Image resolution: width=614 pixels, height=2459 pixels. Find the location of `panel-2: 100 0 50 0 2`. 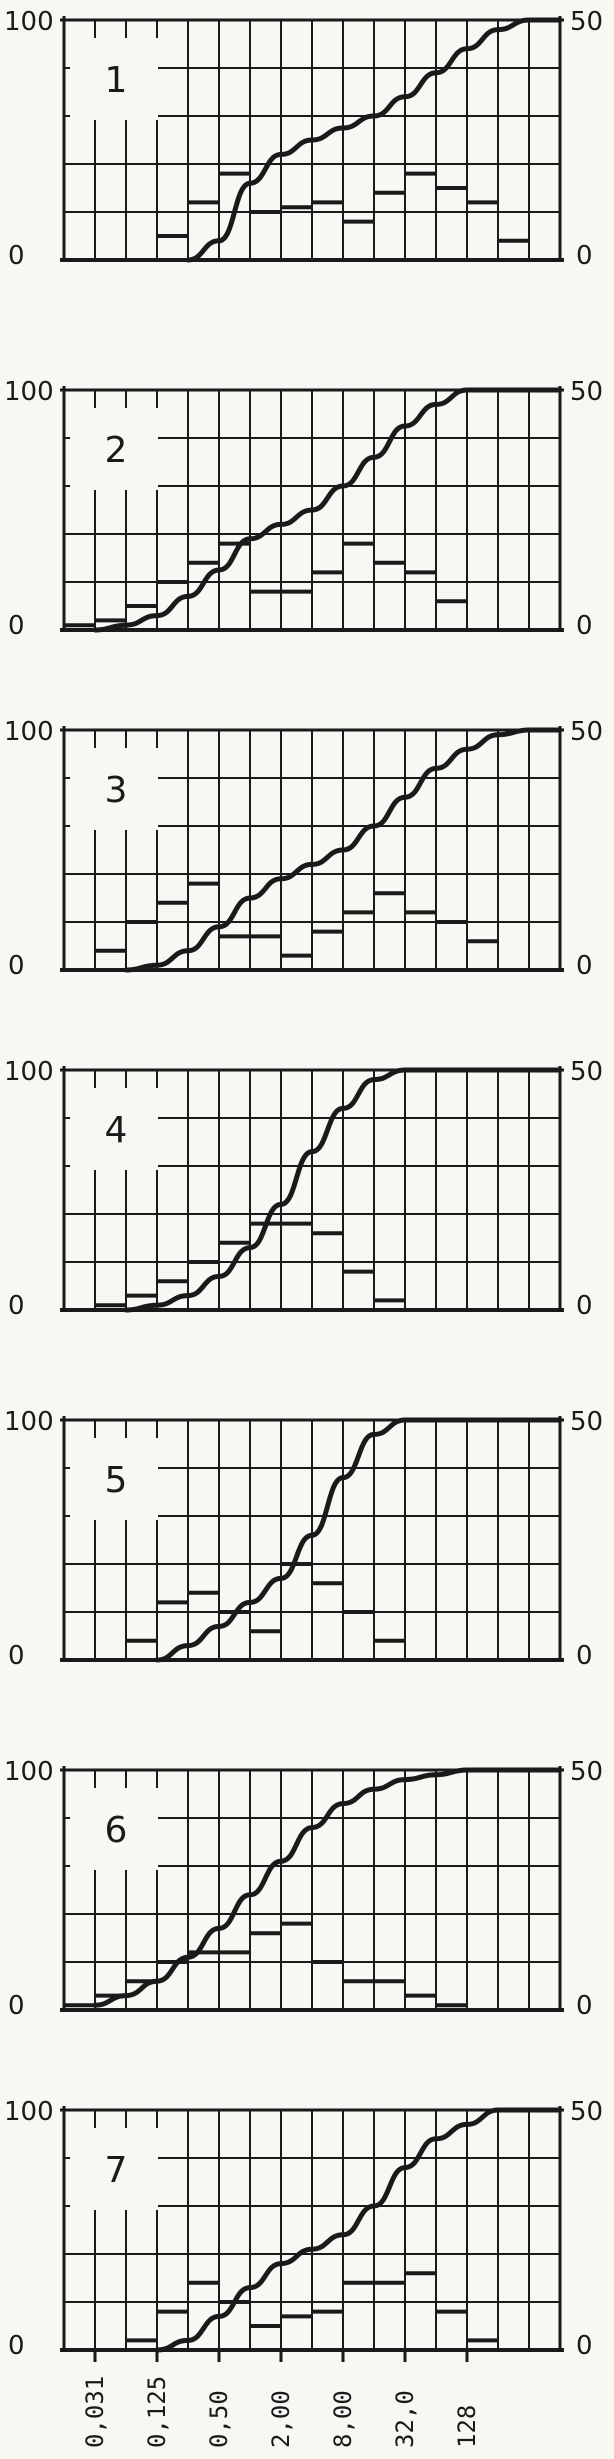

panel-2: 100 0 50 0 2 is located at coordinates (303, 509).